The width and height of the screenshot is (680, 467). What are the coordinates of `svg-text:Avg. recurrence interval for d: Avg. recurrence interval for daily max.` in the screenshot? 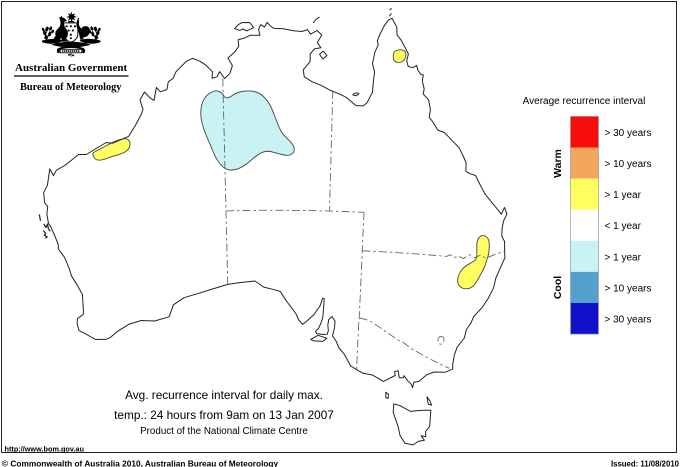 It's located at (224, 395).